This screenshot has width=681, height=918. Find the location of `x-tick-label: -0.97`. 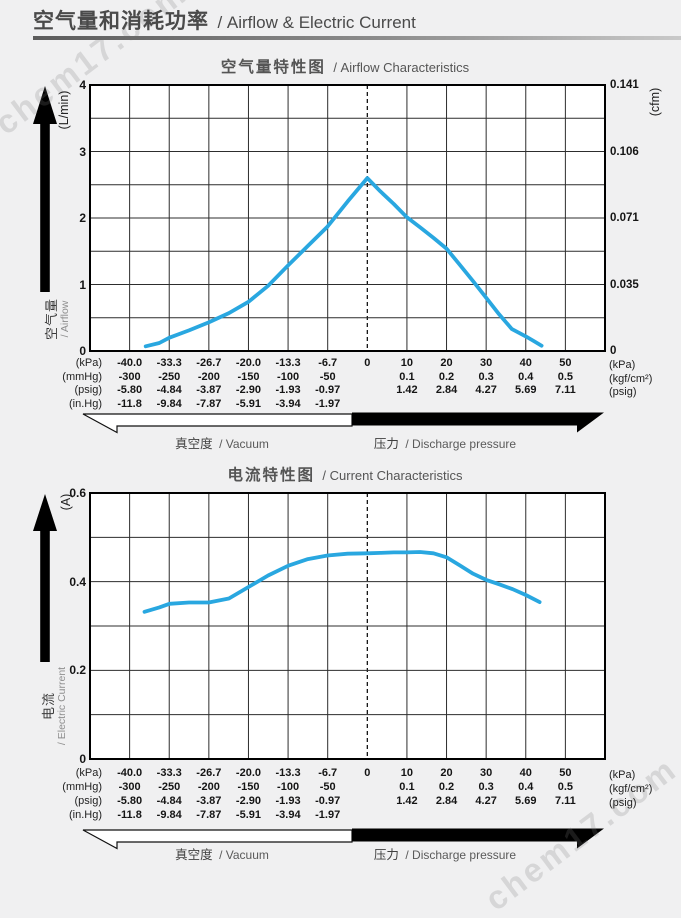

x-tick-label: -0.97 is located at coordinates (328, 801).